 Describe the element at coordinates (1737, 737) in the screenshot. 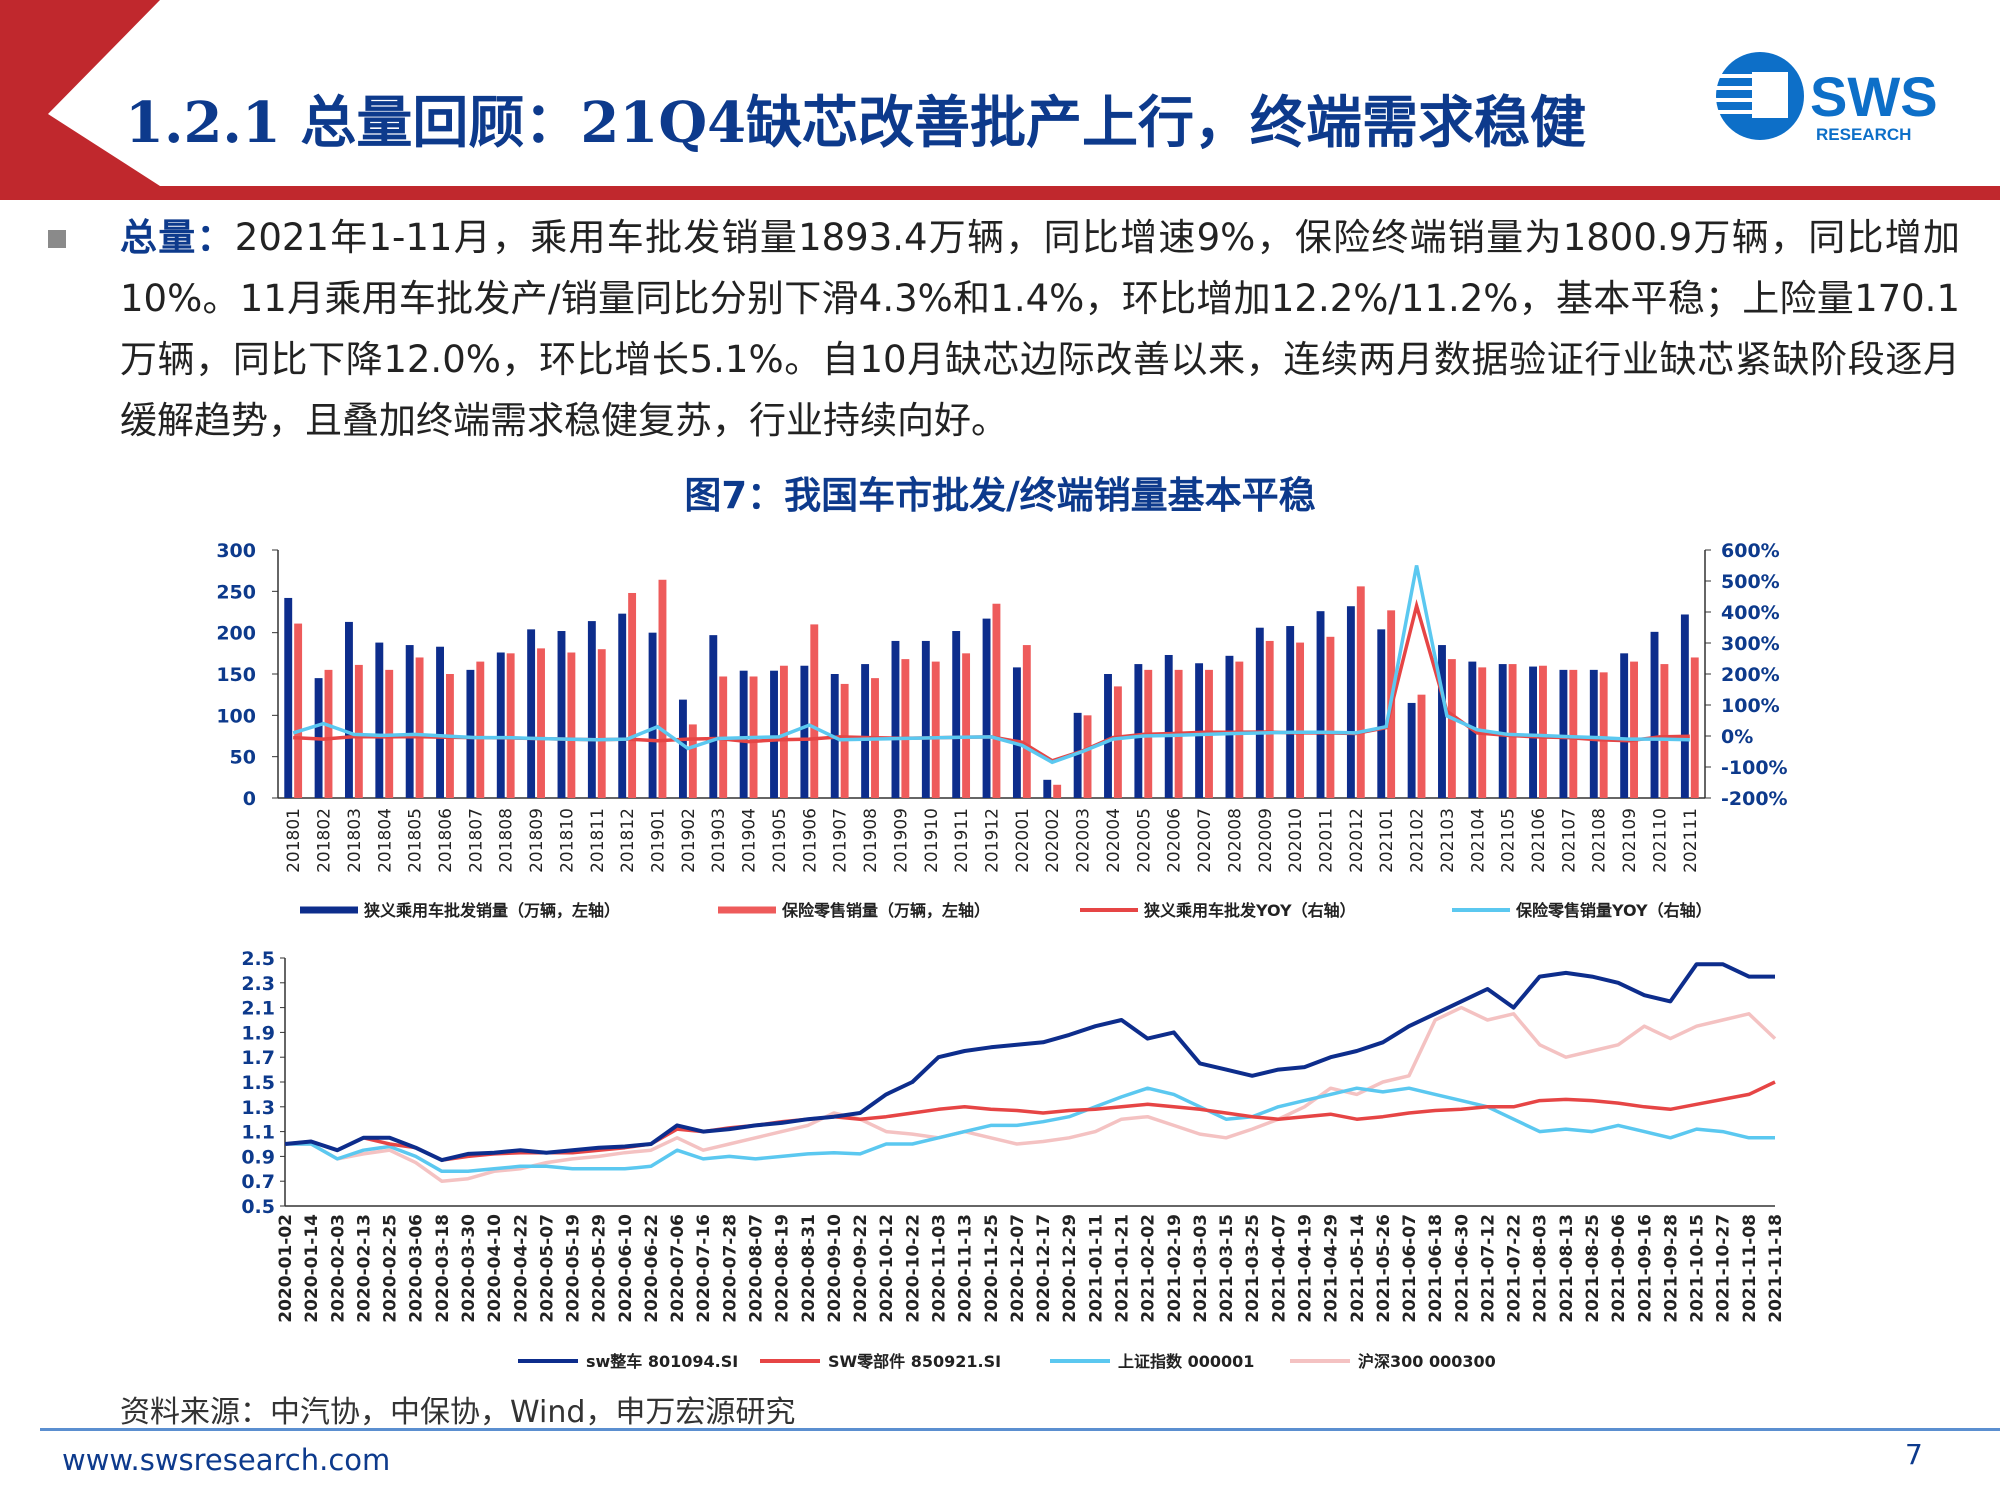

I see `y-tick-right: 0%` at that location.